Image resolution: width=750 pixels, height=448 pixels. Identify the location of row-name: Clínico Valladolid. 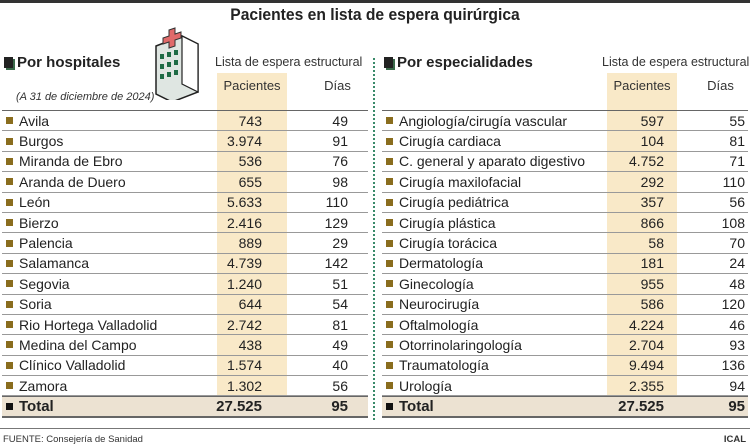
(72, 365).